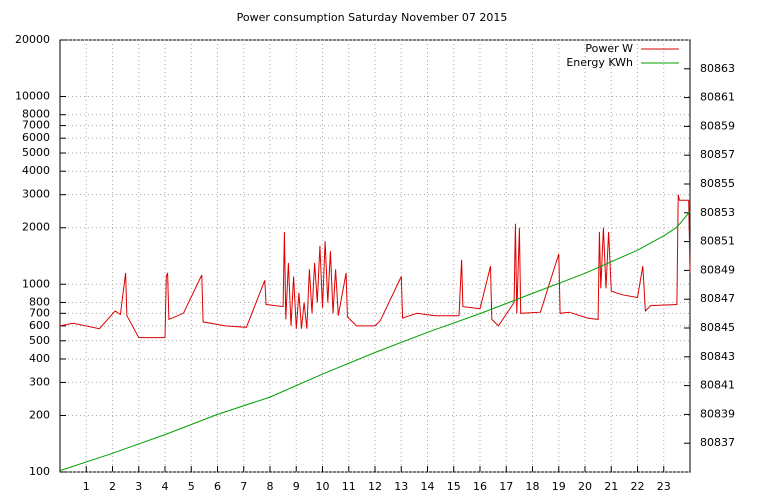 Image resolution: width=768 pixels, height=500 pixels. I want to click on x-tick-label: 14, so click(428, 486).